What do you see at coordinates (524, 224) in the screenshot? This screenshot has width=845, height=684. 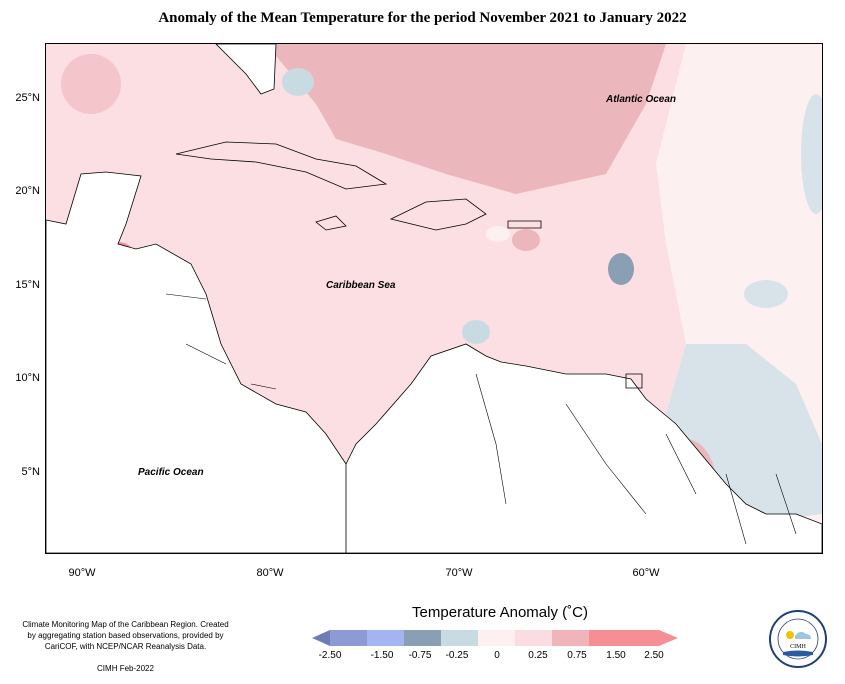 I see `puerto-rico-island` at bounding box center [524, 224].